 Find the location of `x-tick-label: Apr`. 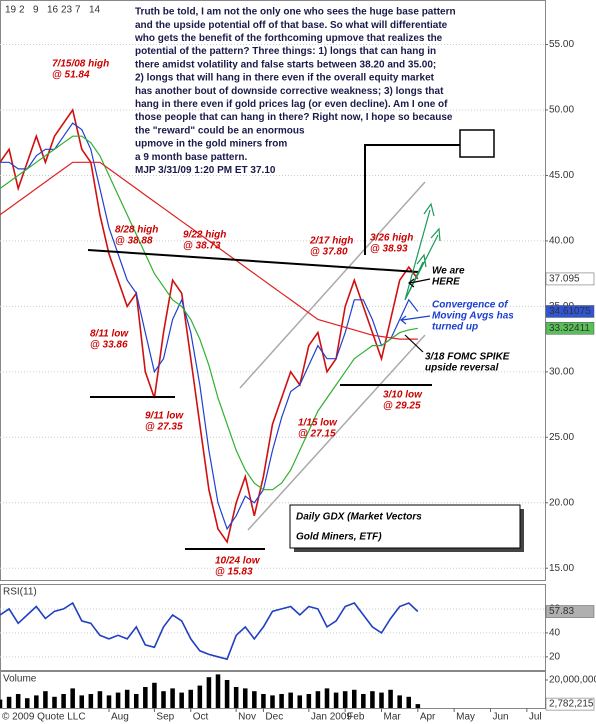

x-tick-label: Apr is located at coordinates (428, 717).